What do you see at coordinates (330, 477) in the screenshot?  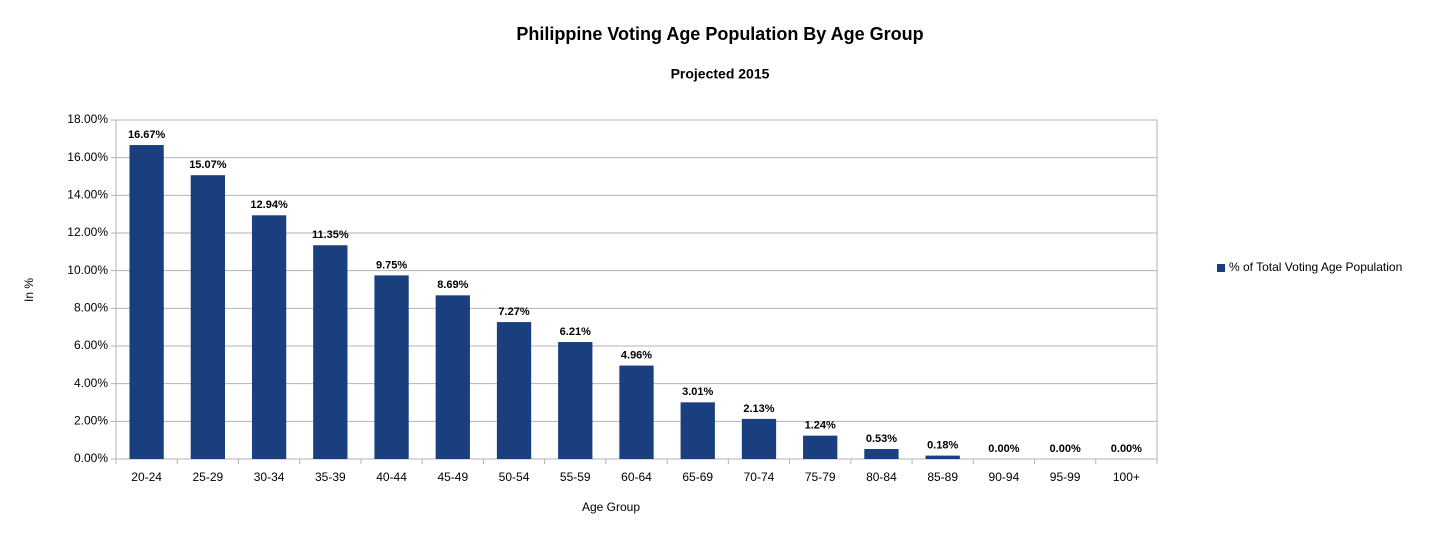 I see `x-tick-label: 35-39` at bounding box center [330, 477].